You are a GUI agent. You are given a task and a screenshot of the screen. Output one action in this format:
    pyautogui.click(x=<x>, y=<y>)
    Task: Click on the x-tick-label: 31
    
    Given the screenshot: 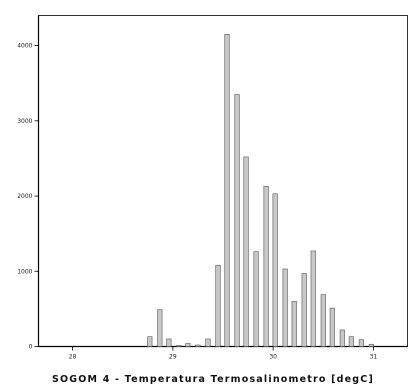 What is the action you would take?
    pyautogui.click(x=374, y=357)
    